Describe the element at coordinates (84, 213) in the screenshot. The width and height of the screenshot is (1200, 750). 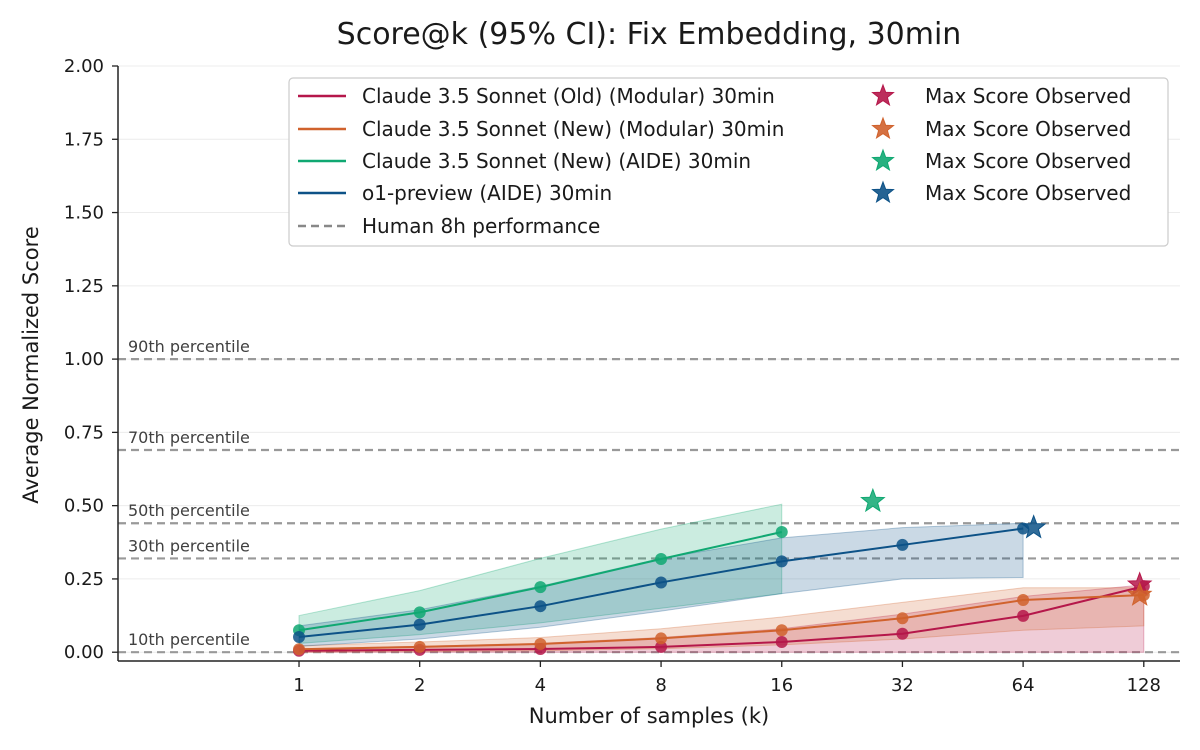
I see `y-tick-label: 1.50` at that location.